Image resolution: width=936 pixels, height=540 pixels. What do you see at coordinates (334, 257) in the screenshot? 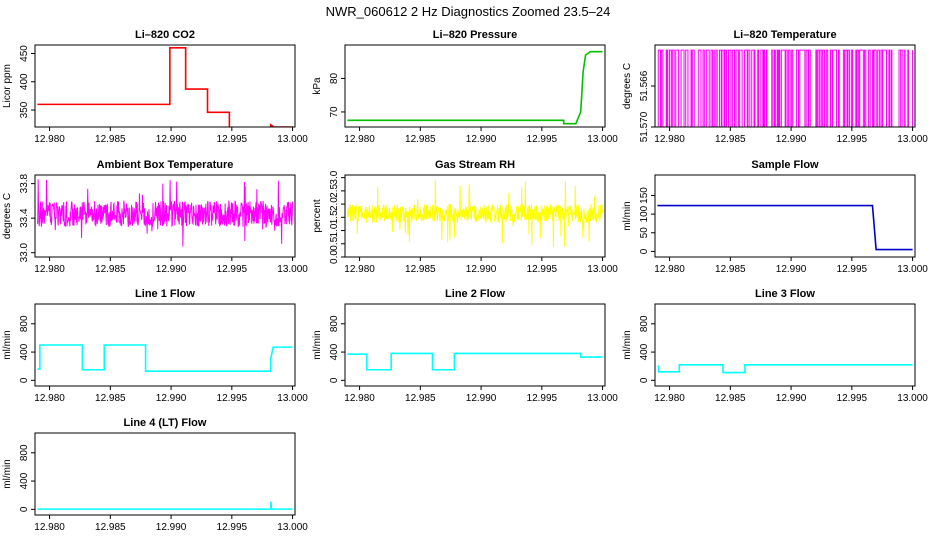
I see `y-tick-label: 0.0` at bounding box center [334, 257].